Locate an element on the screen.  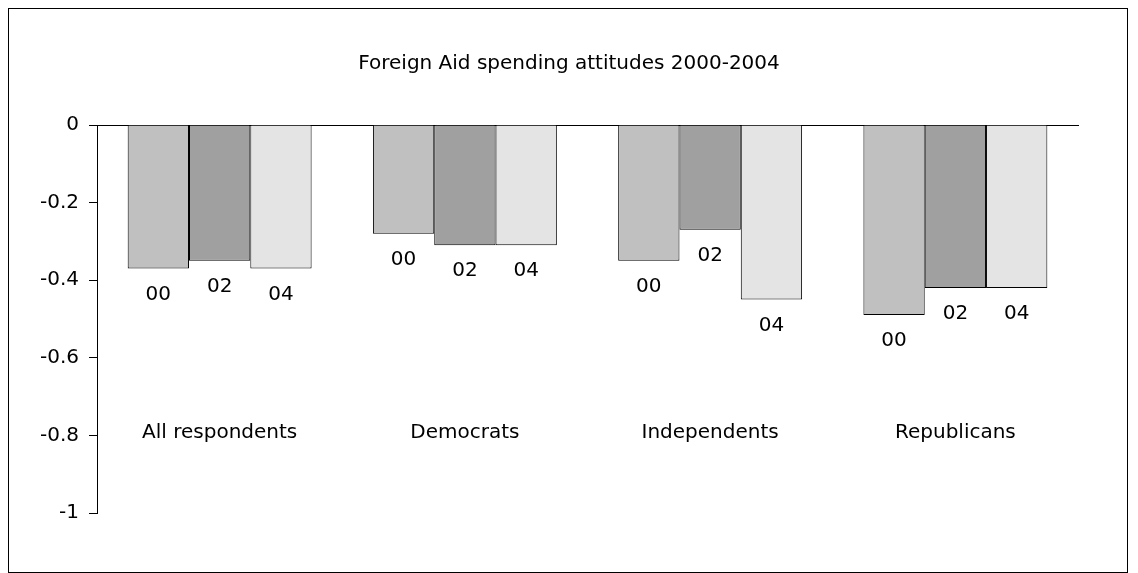
chart-title: Foreign Aid spending attitudes 2000-2004 is located at coordinates (569, 62).